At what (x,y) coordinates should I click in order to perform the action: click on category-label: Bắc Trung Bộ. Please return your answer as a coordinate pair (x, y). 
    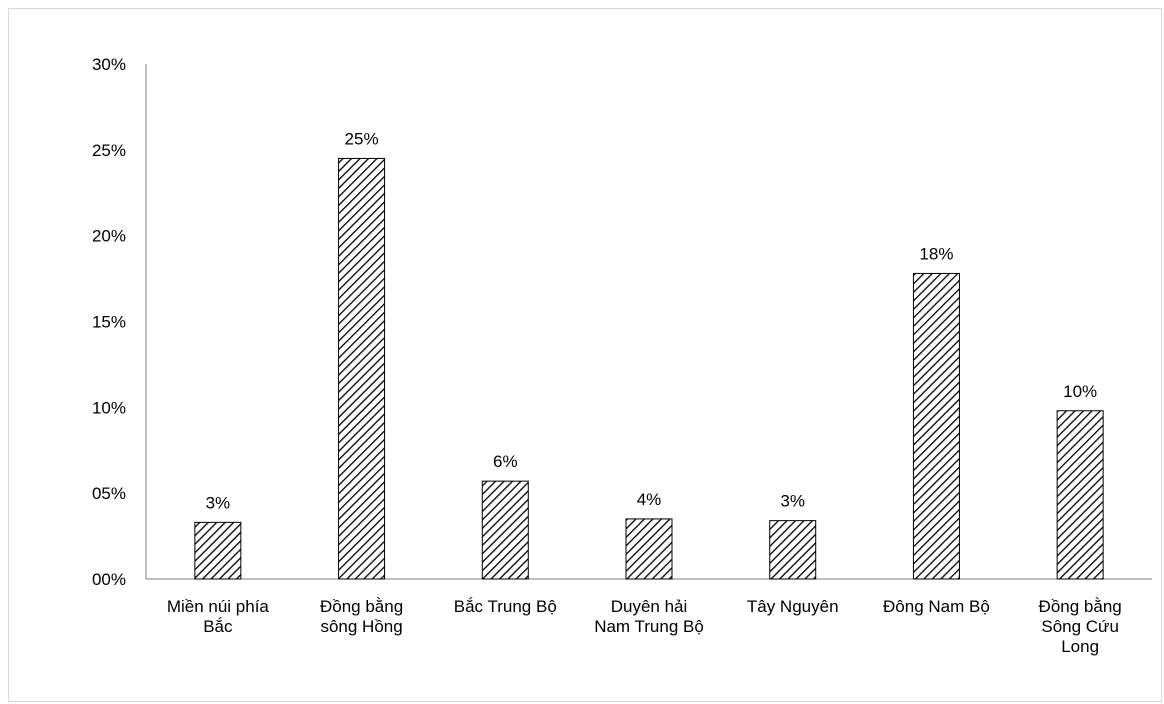
    Looking at the image, I should click on (505, 606).